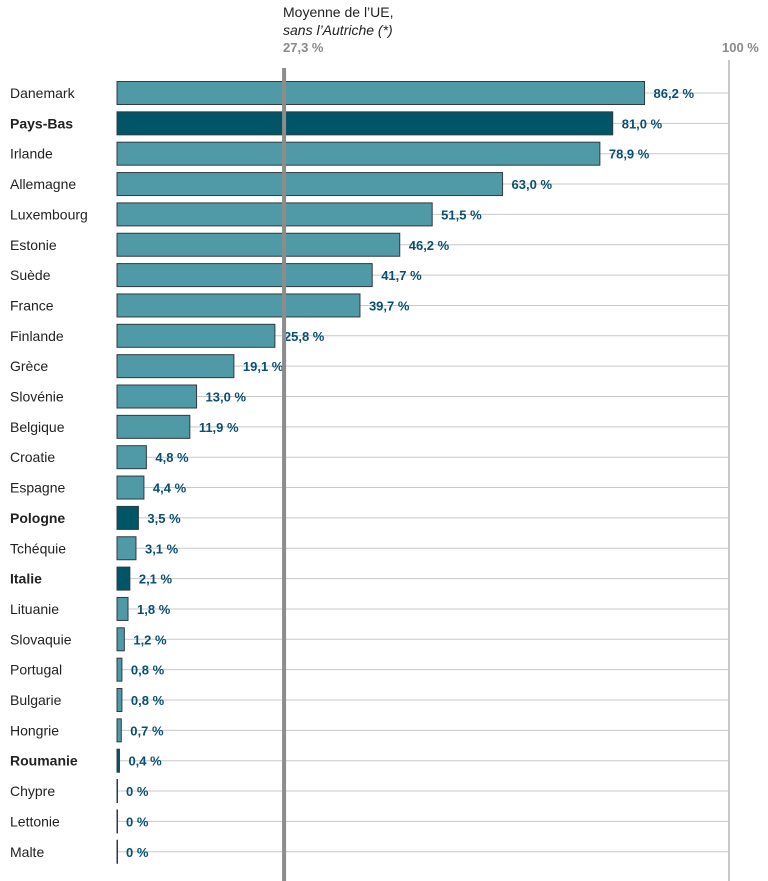  What do you see at coordinates (36, 700) in the screenshot?
I see `category-label: Bulgarie` at bounding box center [36, 700].